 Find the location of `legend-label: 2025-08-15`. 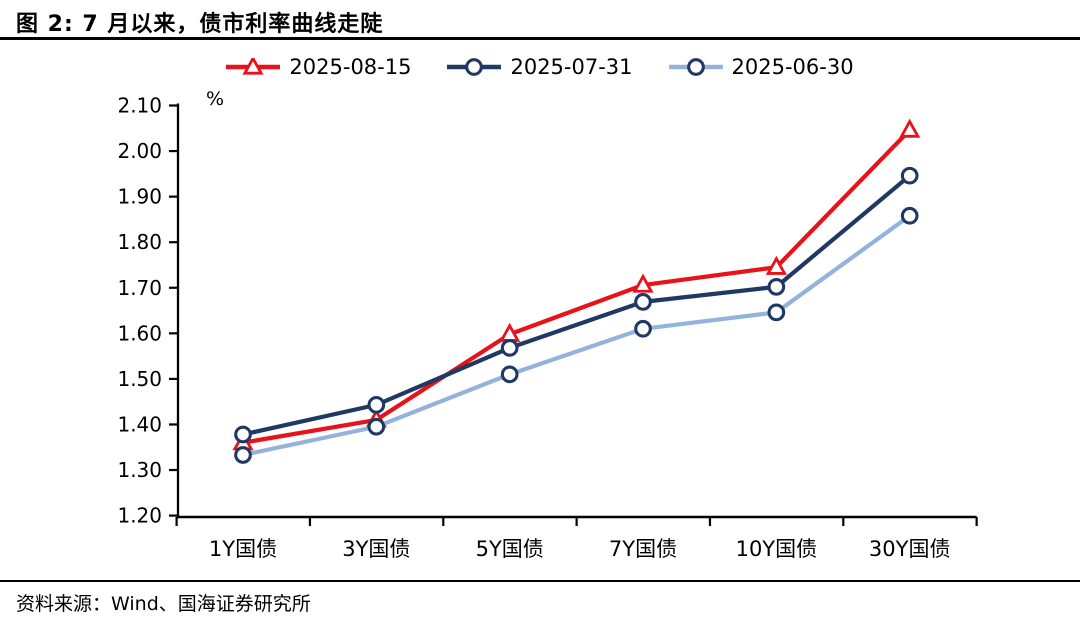

legend-label: 2025-08-15 is located at coordinates (350, 67).